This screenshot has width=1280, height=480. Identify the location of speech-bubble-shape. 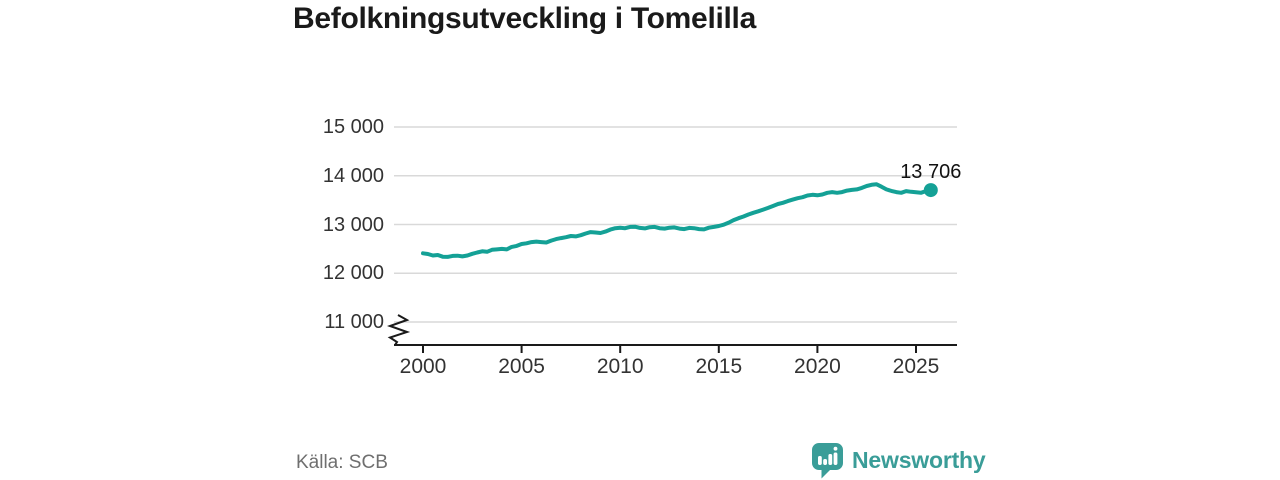
(827, 461).